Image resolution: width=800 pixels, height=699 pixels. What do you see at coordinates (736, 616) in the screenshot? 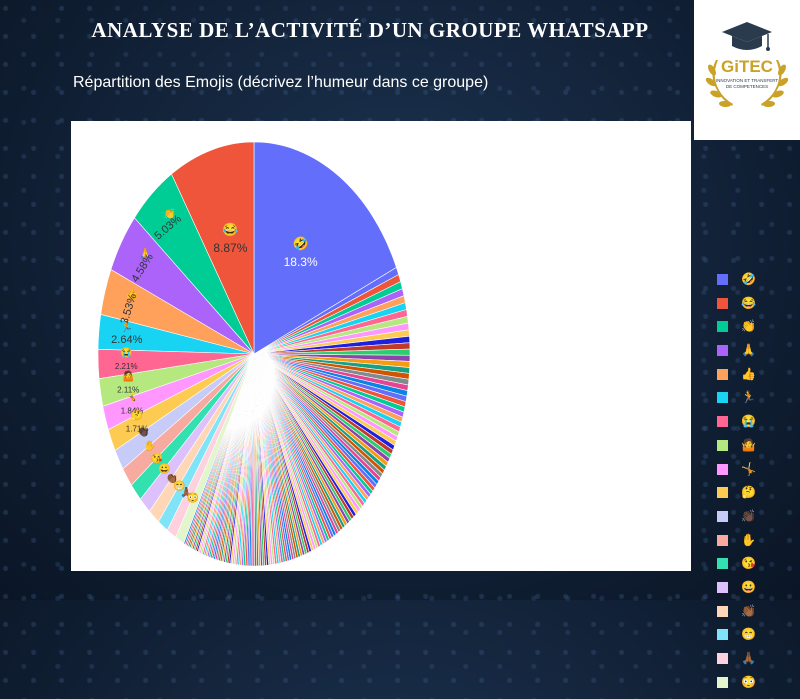
I see `legend-item: 👏🏾` at bounding box center [736, 616].